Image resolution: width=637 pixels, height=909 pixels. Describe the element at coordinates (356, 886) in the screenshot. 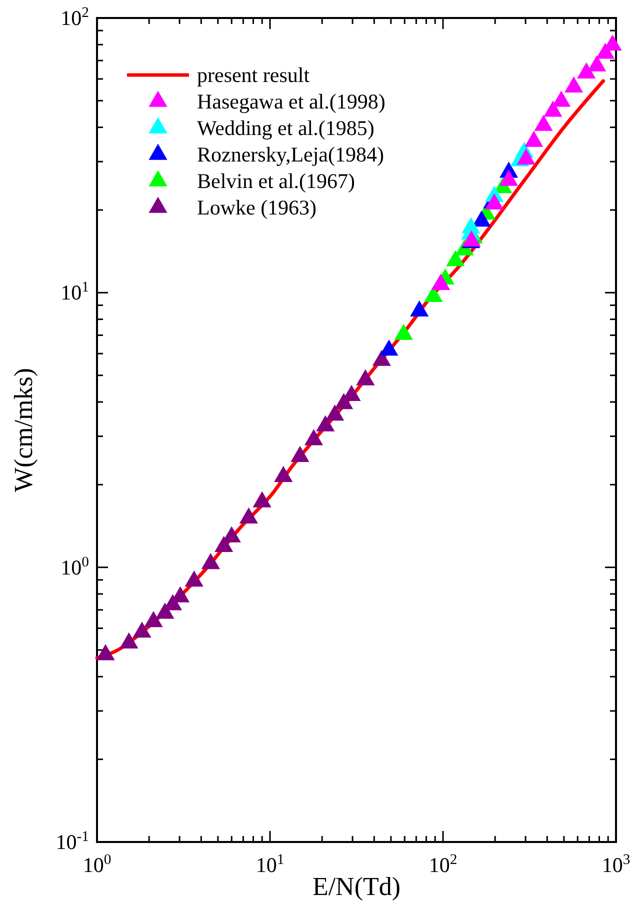

I see `x-axis-title: E/N(Td)` at that location.